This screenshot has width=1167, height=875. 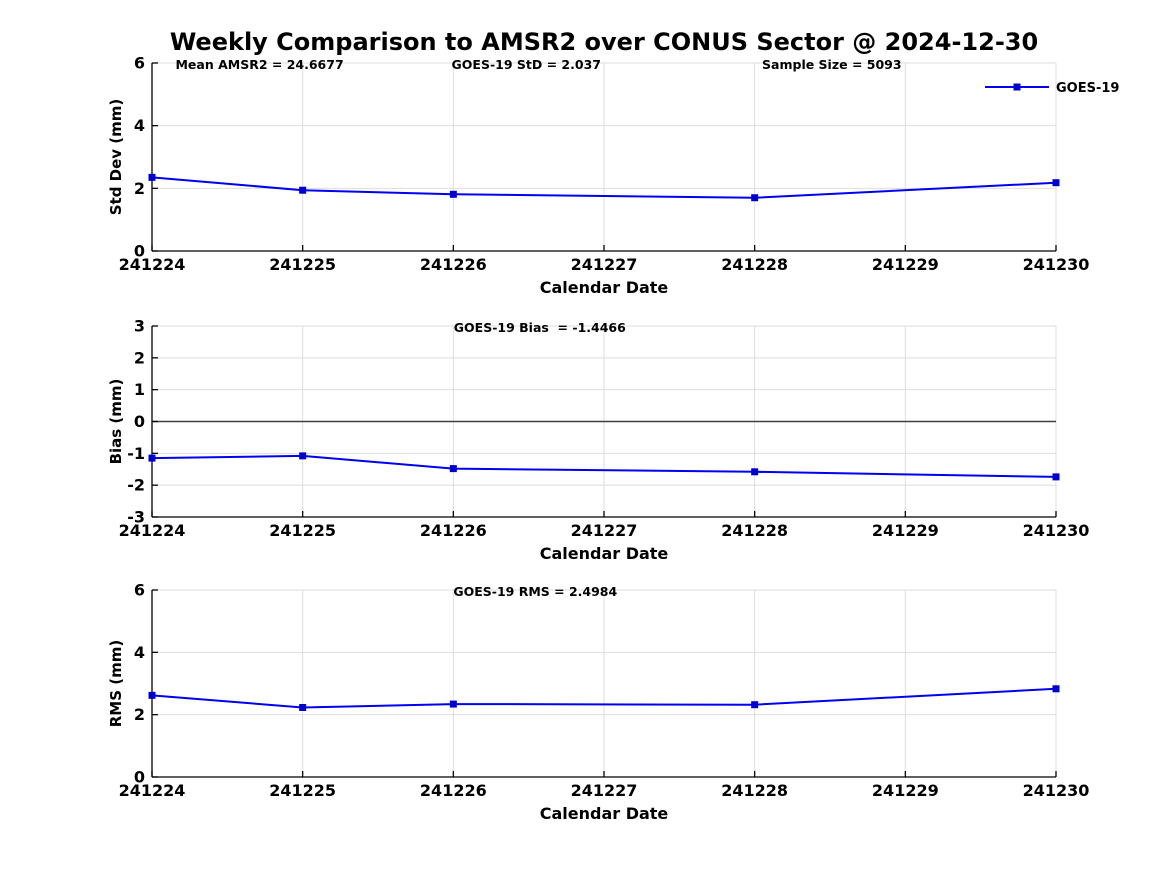 I want to click on y-axis-title: Std Dev (mm), so click(x=116, y=157).